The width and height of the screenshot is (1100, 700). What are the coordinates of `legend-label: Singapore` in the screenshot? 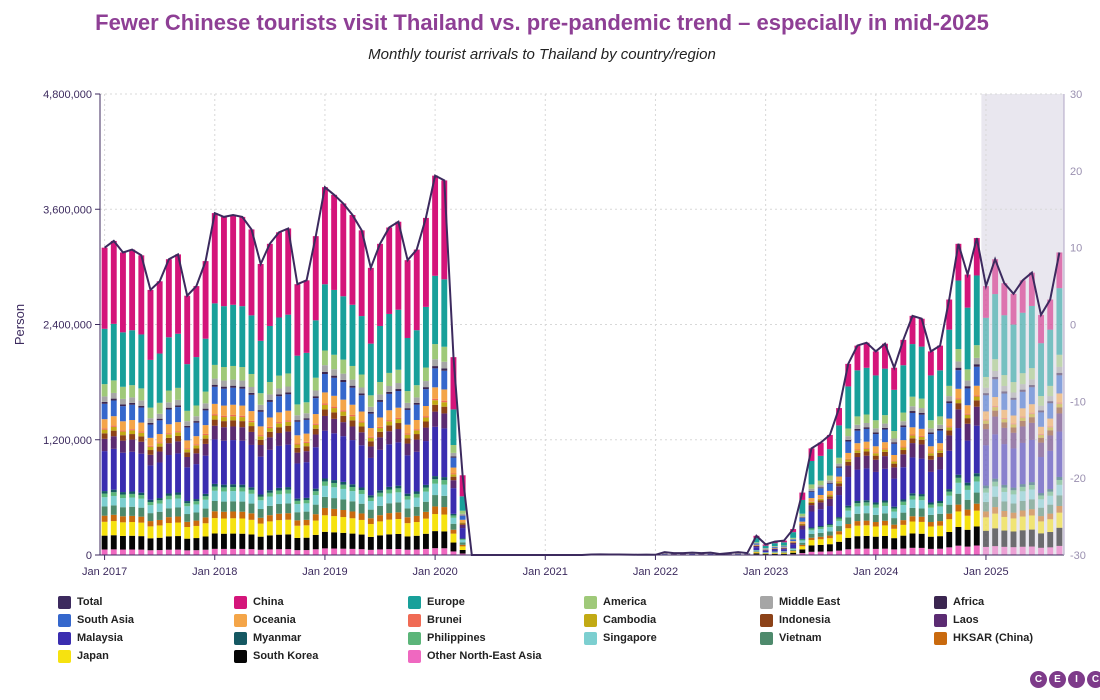 It's located at (630, 638).